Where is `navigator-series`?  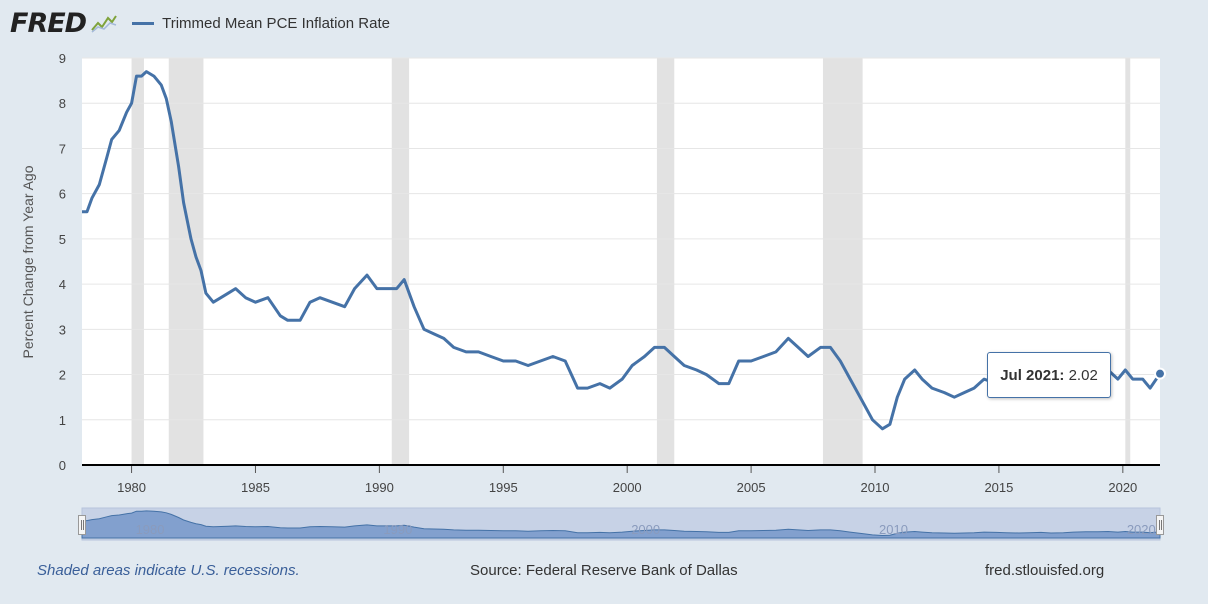
navigator-series is located at coordinates (621, 524).